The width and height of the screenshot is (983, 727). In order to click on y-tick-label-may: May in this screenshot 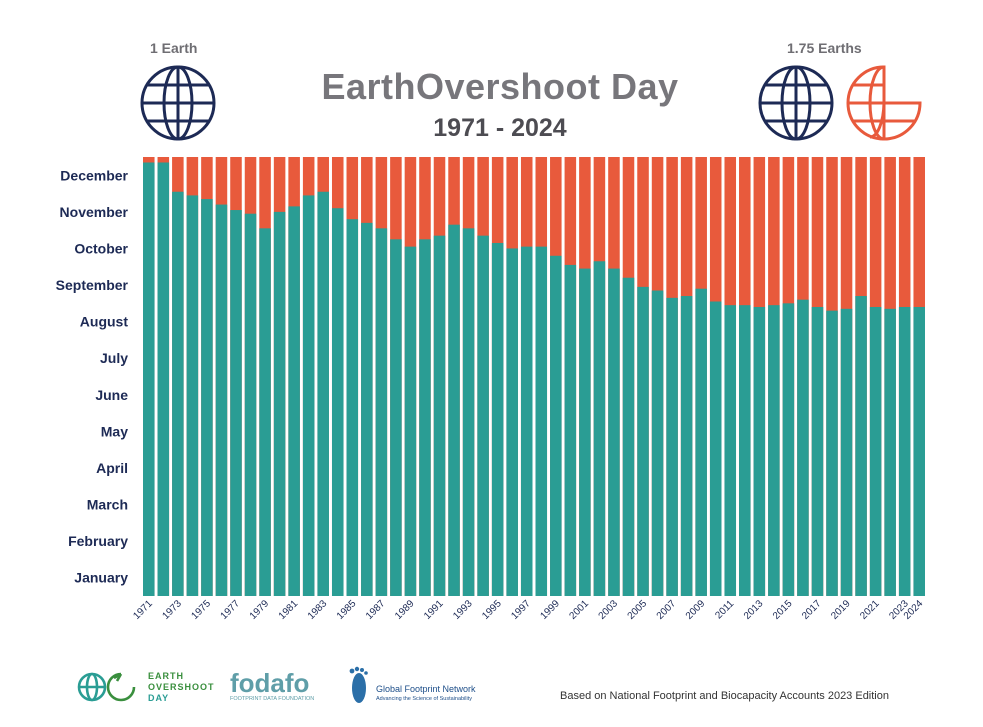, I will do `click(114, 431)`.